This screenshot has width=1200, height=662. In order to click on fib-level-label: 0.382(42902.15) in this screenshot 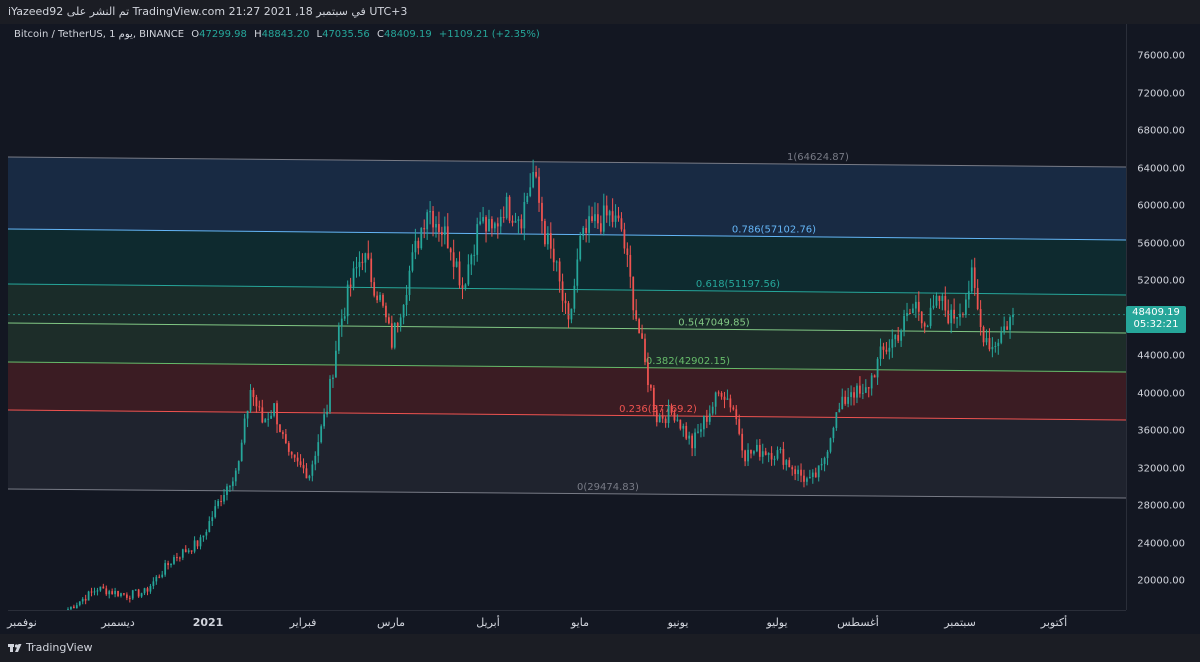, I will do `click(688, 361)`.